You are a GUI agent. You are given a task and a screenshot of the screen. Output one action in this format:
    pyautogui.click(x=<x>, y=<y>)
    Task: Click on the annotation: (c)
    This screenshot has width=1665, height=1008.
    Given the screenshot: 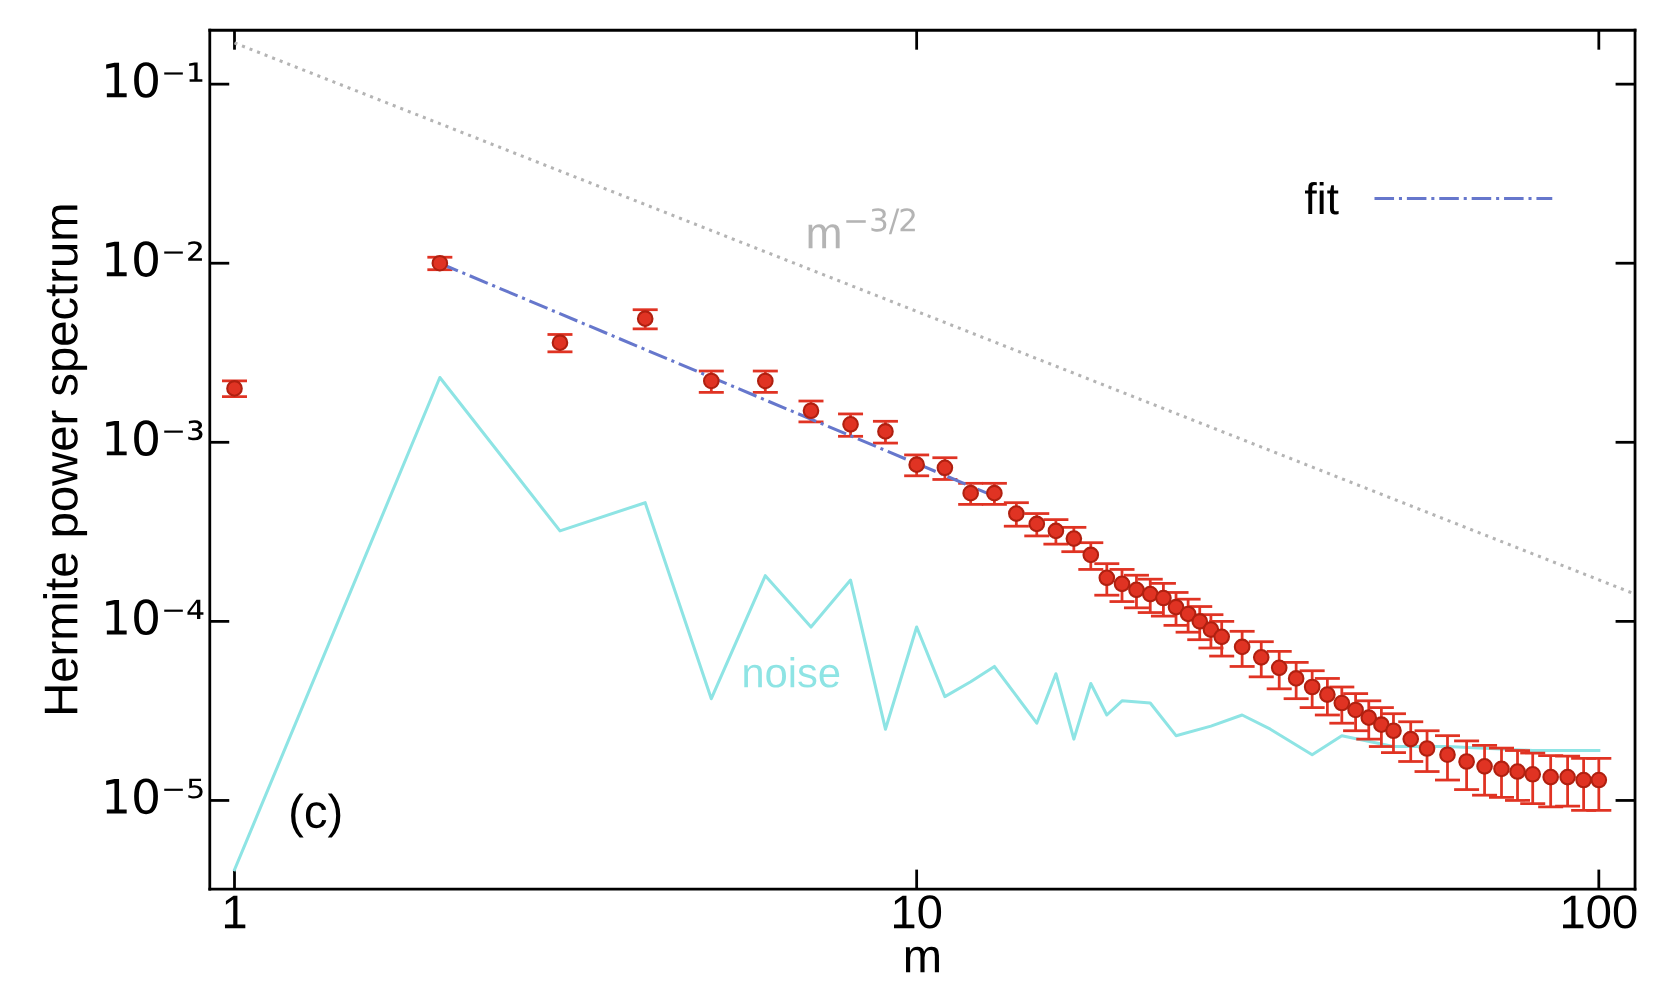 What is the action you would take?
    pyautogui.click(x=316, y=815)
    